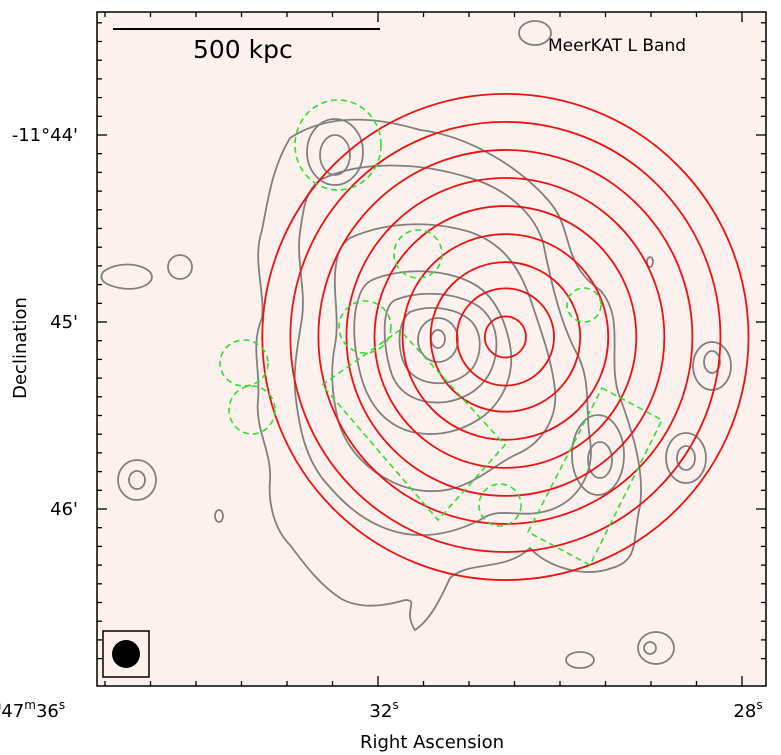 This screenshot has width=781, height=755. I want to click on y-tick-label-44: -11°44', so click(45, 135).